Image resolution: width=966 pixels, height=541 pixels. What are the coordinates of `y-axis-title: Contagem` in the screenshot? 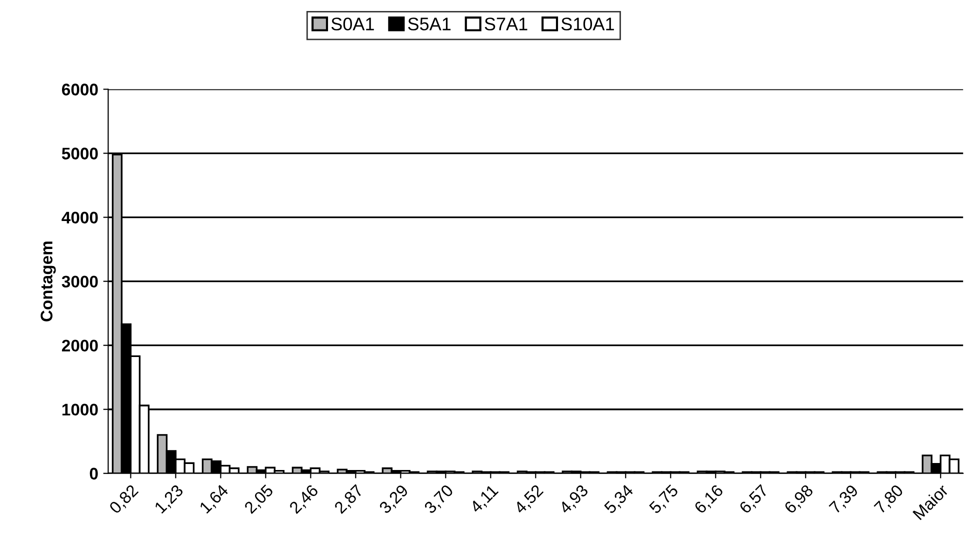 It's located at (48, 282).